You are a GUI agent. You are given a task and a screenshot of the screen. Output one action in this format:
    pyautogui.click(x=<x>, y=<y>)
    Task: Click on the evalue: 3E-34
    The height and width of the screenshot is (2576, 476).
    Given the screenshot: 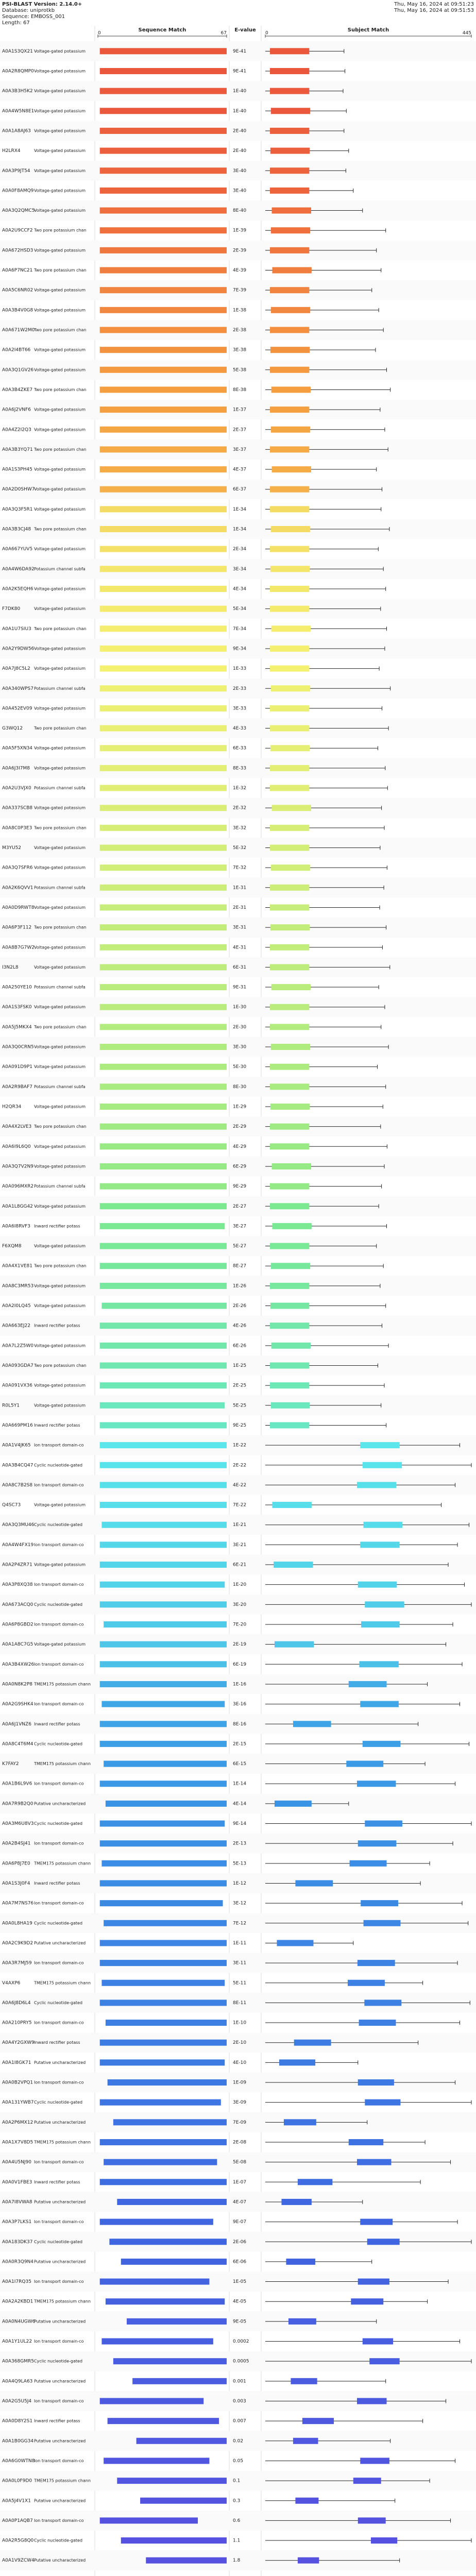 What is the action you would take?
    pyautogui.click(x=239, y=569)
    